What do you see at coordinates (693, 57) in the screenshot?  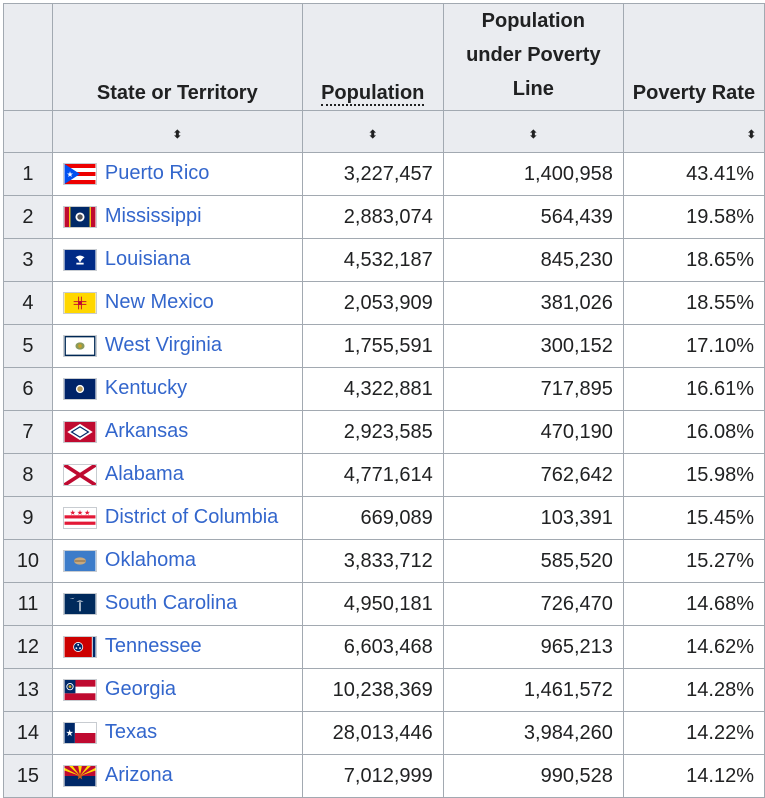 I see `poverty-rate-header: Poverty Rate` at bounding box center [693, 57].